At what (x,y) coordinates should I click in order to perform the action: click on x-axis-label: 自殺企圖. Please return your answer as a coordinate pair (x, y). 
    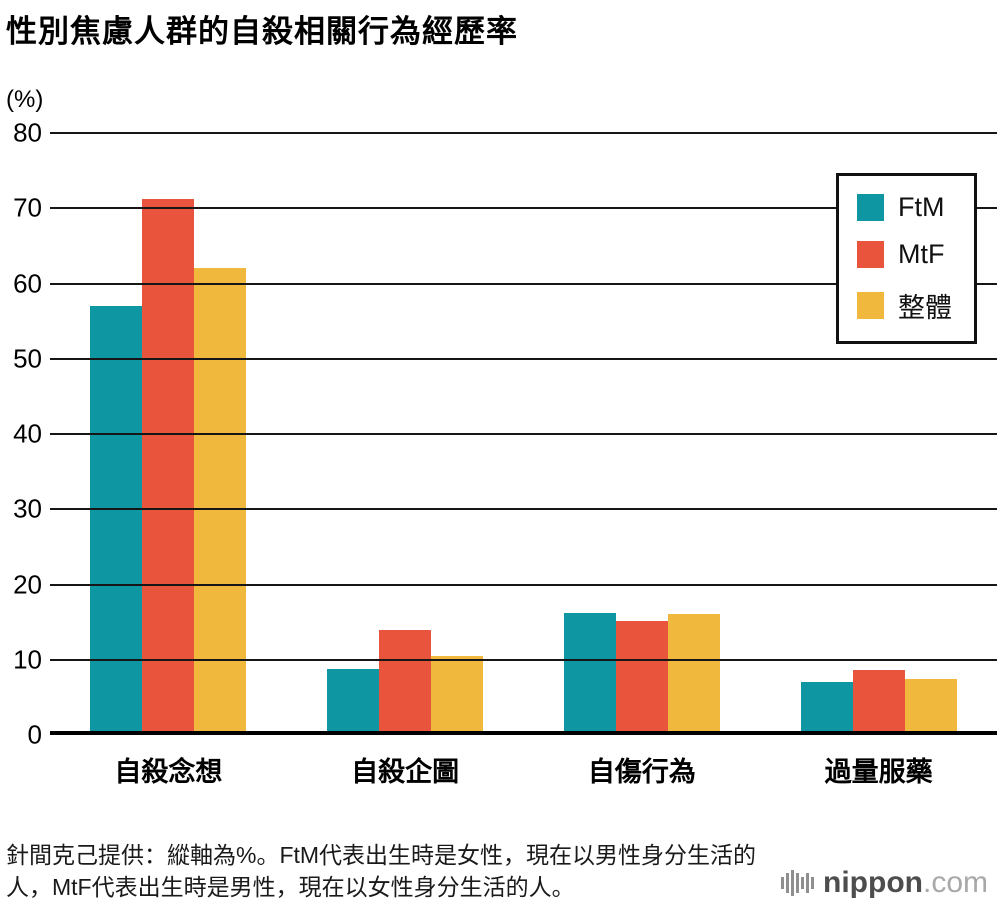
    Looking at the image, I should click on (405, 772).